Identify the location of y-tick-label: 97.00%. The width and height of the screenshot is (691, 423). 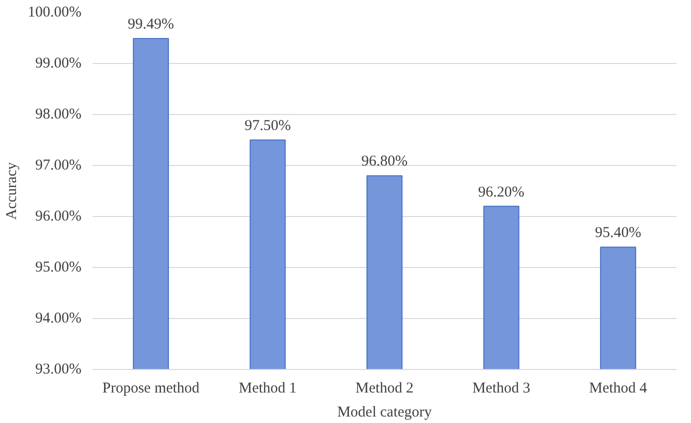
(58, 166).